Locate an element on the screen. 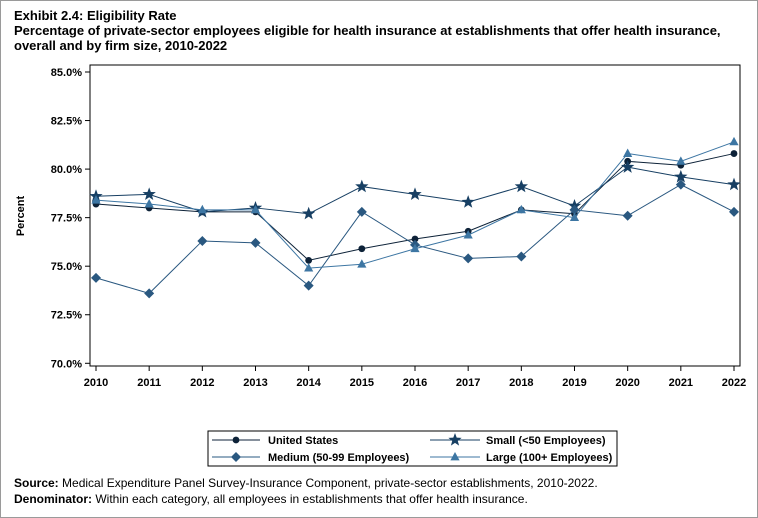 The height and width of the screenshot is (518, 758). y-tick-label: 80.0% is located at coordinates (66, 170).